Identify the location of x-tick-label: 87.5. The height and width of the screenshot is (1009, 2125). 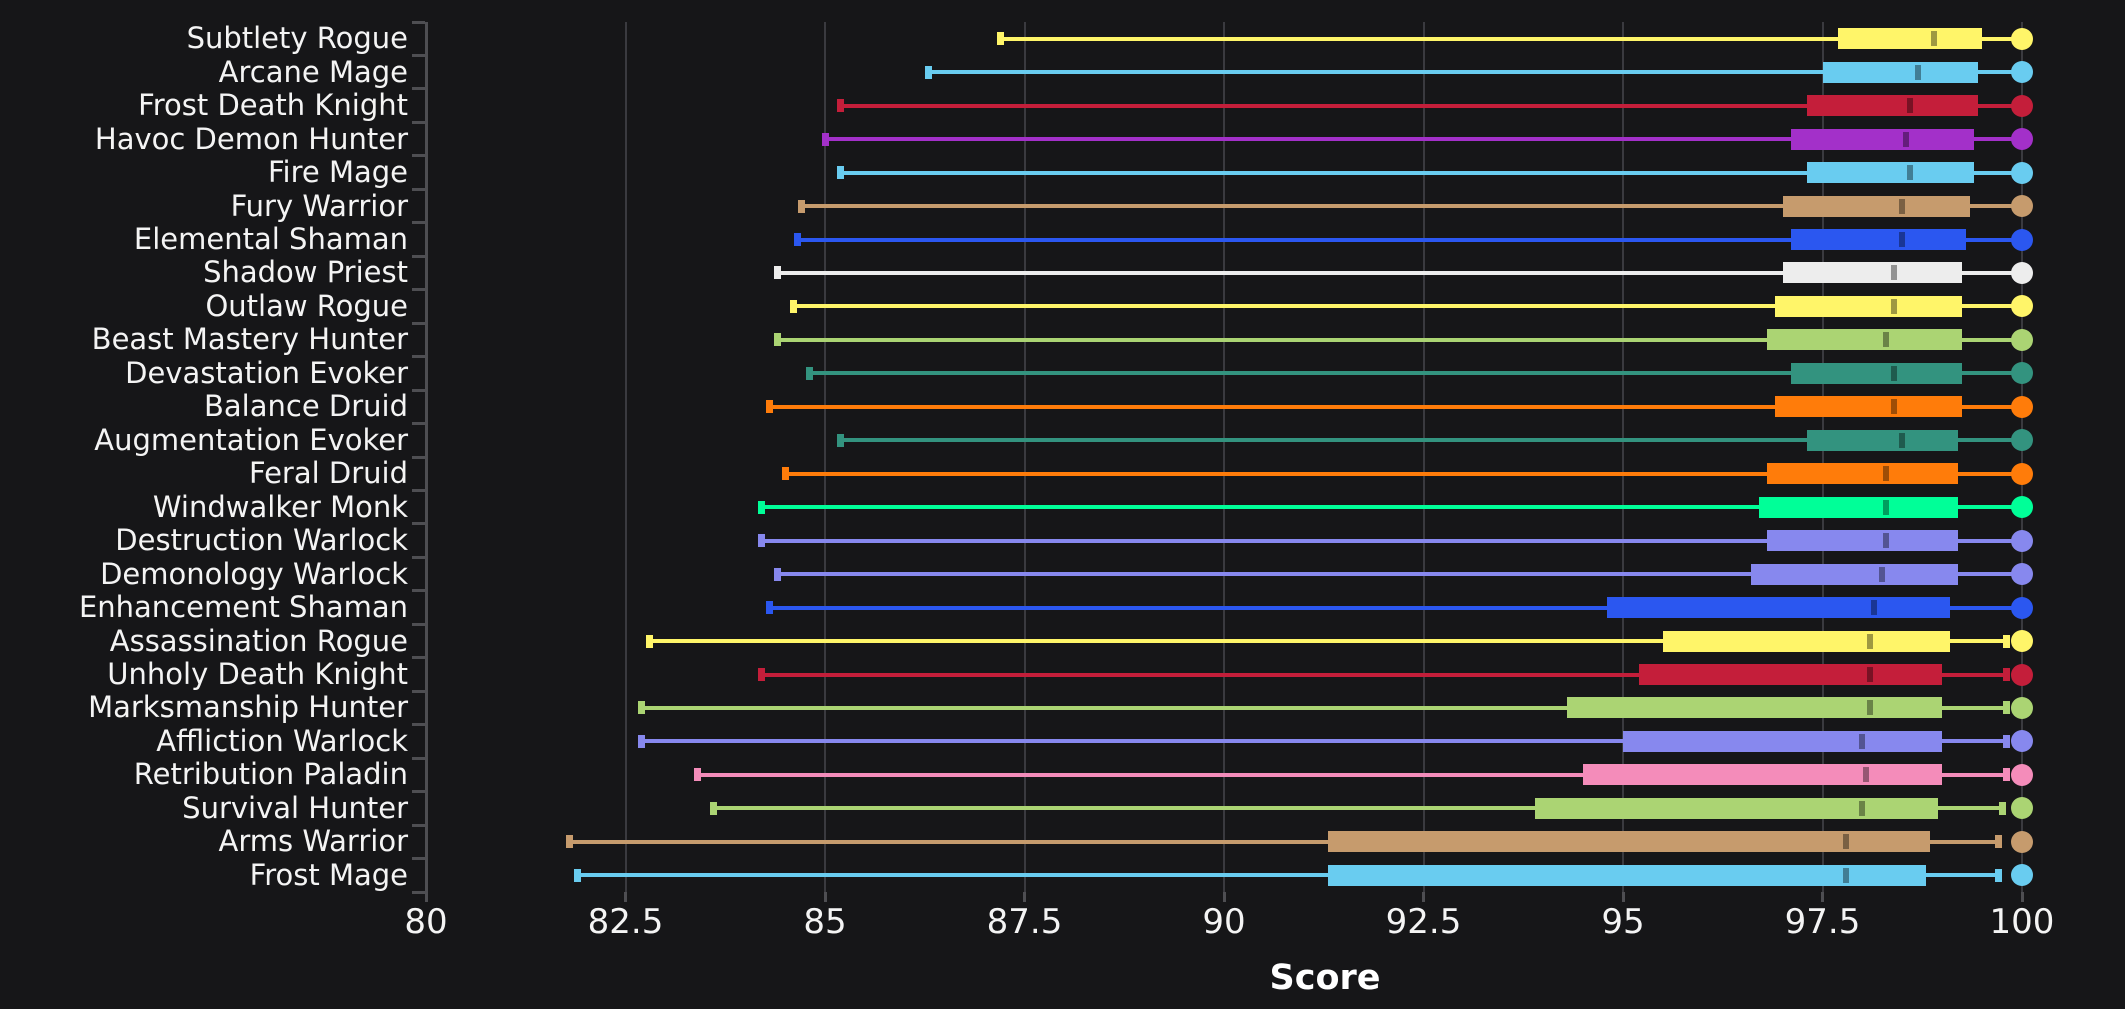
(1024, 922).